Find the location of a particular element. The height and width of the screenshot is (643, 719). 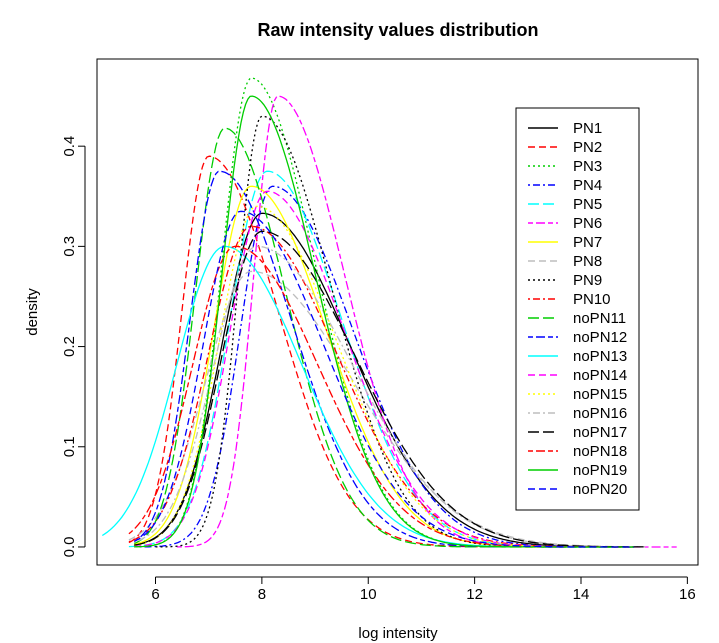

legend-label: PN5 is located at coordinates (587, 204).